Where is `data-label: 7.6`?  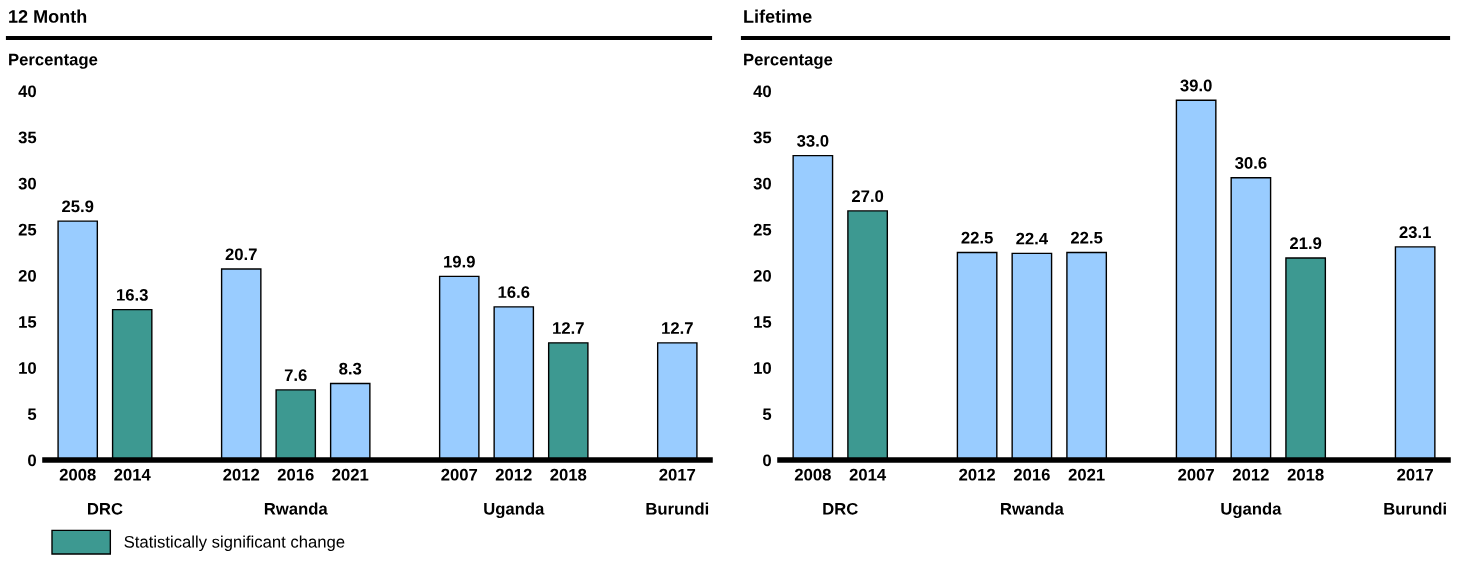 data-label: 7.6 is located at coordinates (295, 375).